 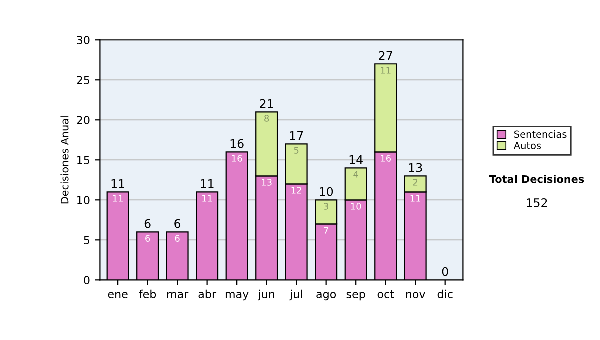 What do you see at coordinates (297, 135) in the screenshot?
I see `total-label: 17` at bounding box center [297, 135].